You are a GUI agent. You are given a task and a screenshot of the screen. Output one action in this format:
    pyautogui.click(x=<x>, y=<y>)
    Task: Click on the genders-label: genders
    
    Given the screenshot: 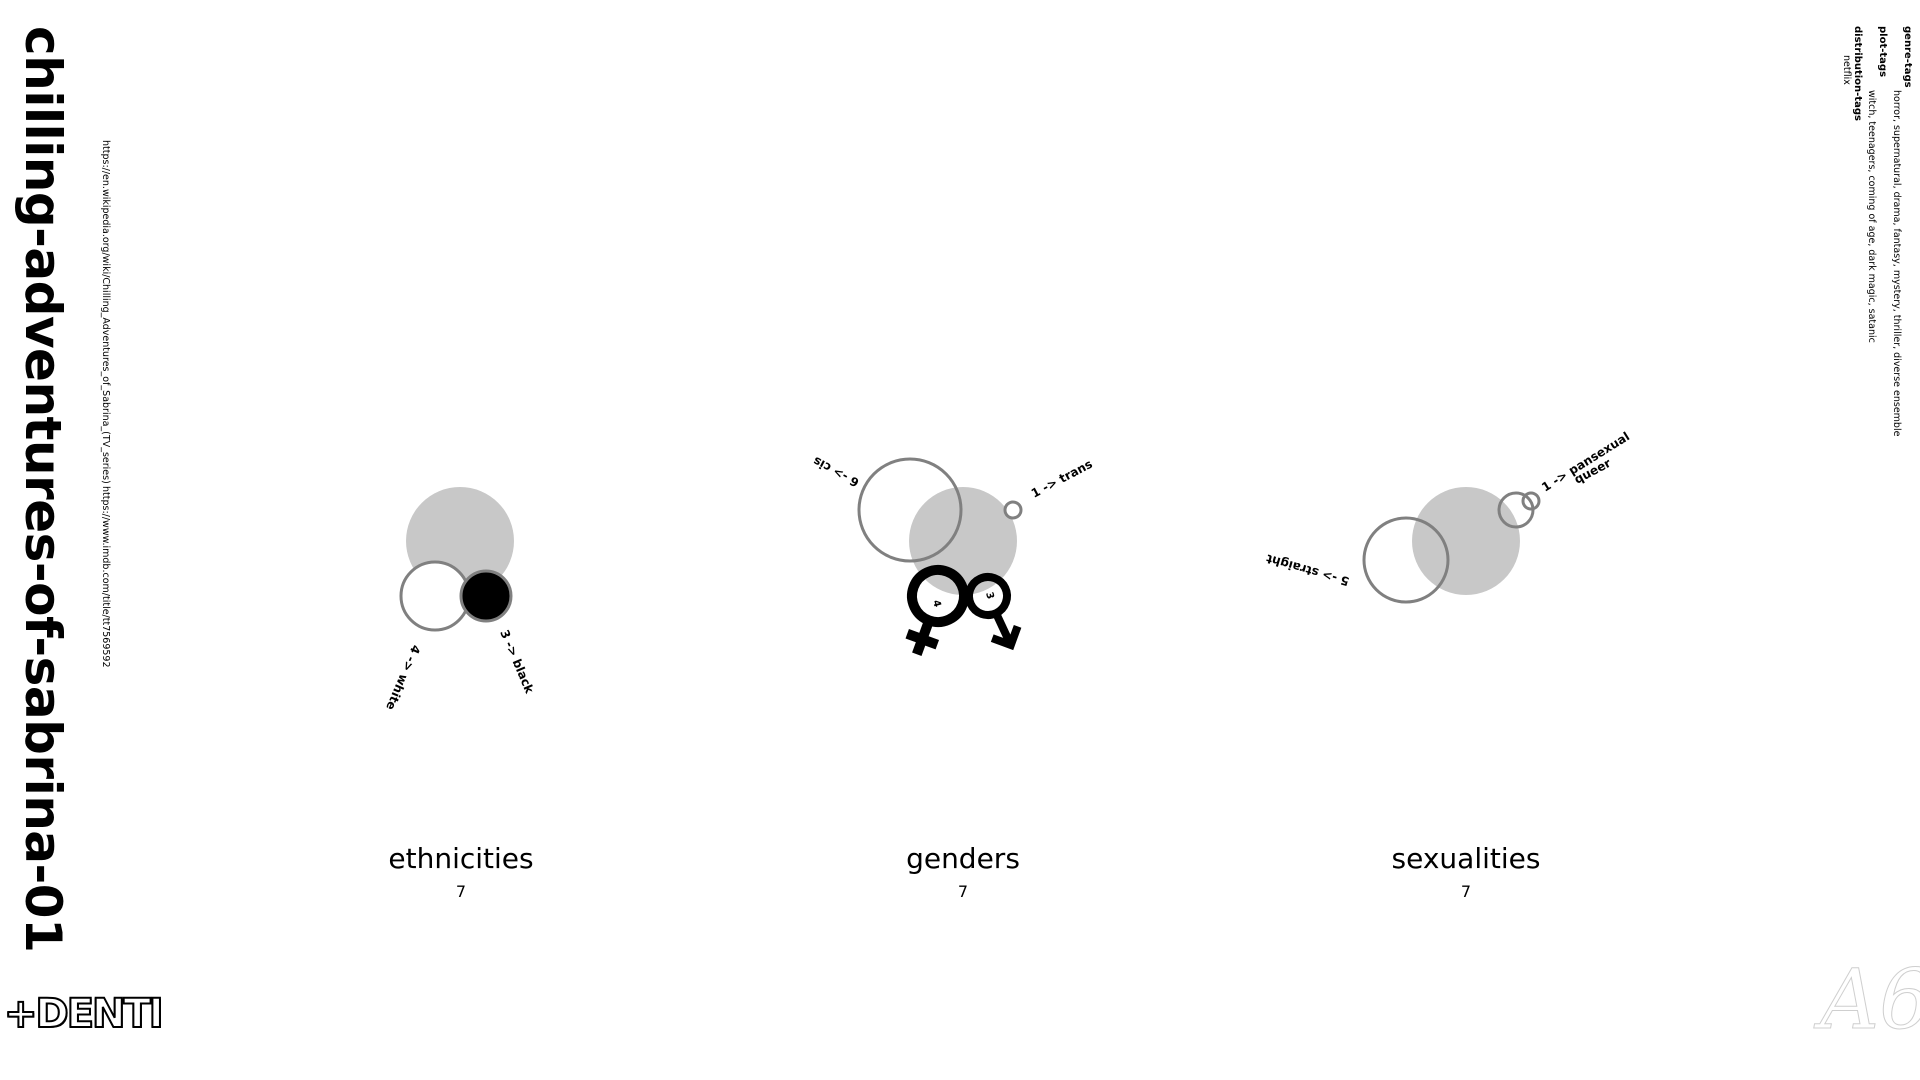 What is the action you would take?
    pyautogui.click(x=963, y=858)
    